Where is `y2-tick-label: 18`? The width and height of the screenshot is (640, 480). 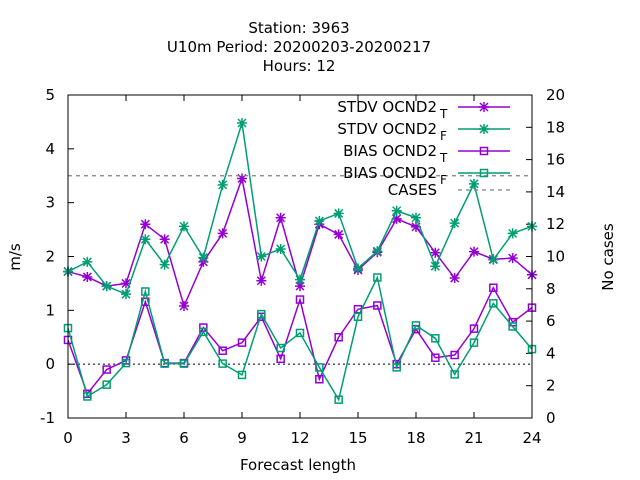
y2-tick-label: 18 is located at coordinates (555, 127).